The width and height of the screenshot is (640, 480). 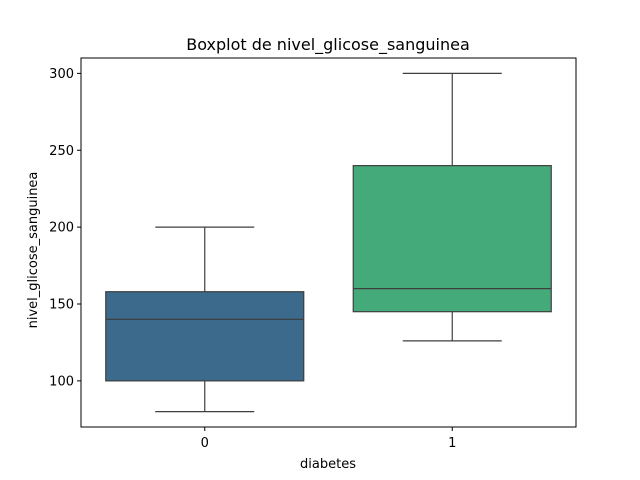 I want to click on y-axis: 100 150 200 250 300, so click(x=65, y=228).